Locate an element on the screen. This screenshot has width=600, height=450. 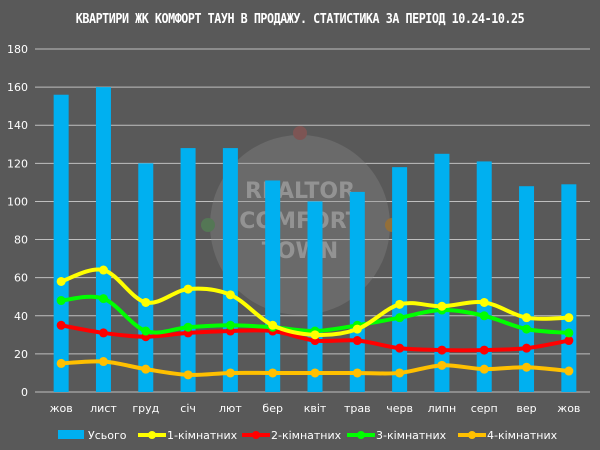
y-tick-label: 160 is located at coordinates (17, 87).